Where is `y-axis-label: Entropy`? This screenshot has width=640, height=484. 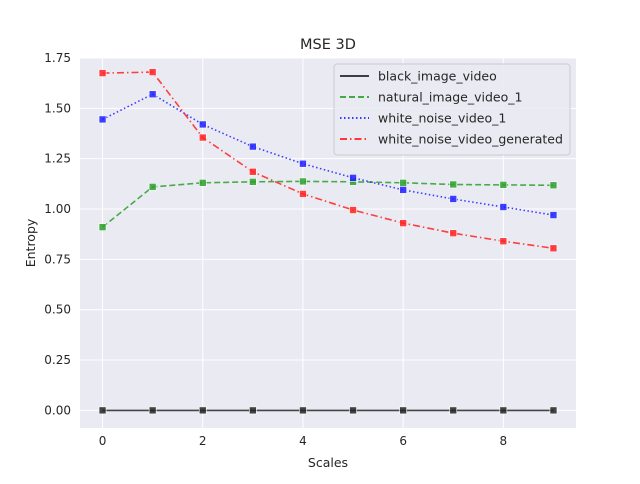
y-axis-label: Entropy is located at coordinates (30, 242).